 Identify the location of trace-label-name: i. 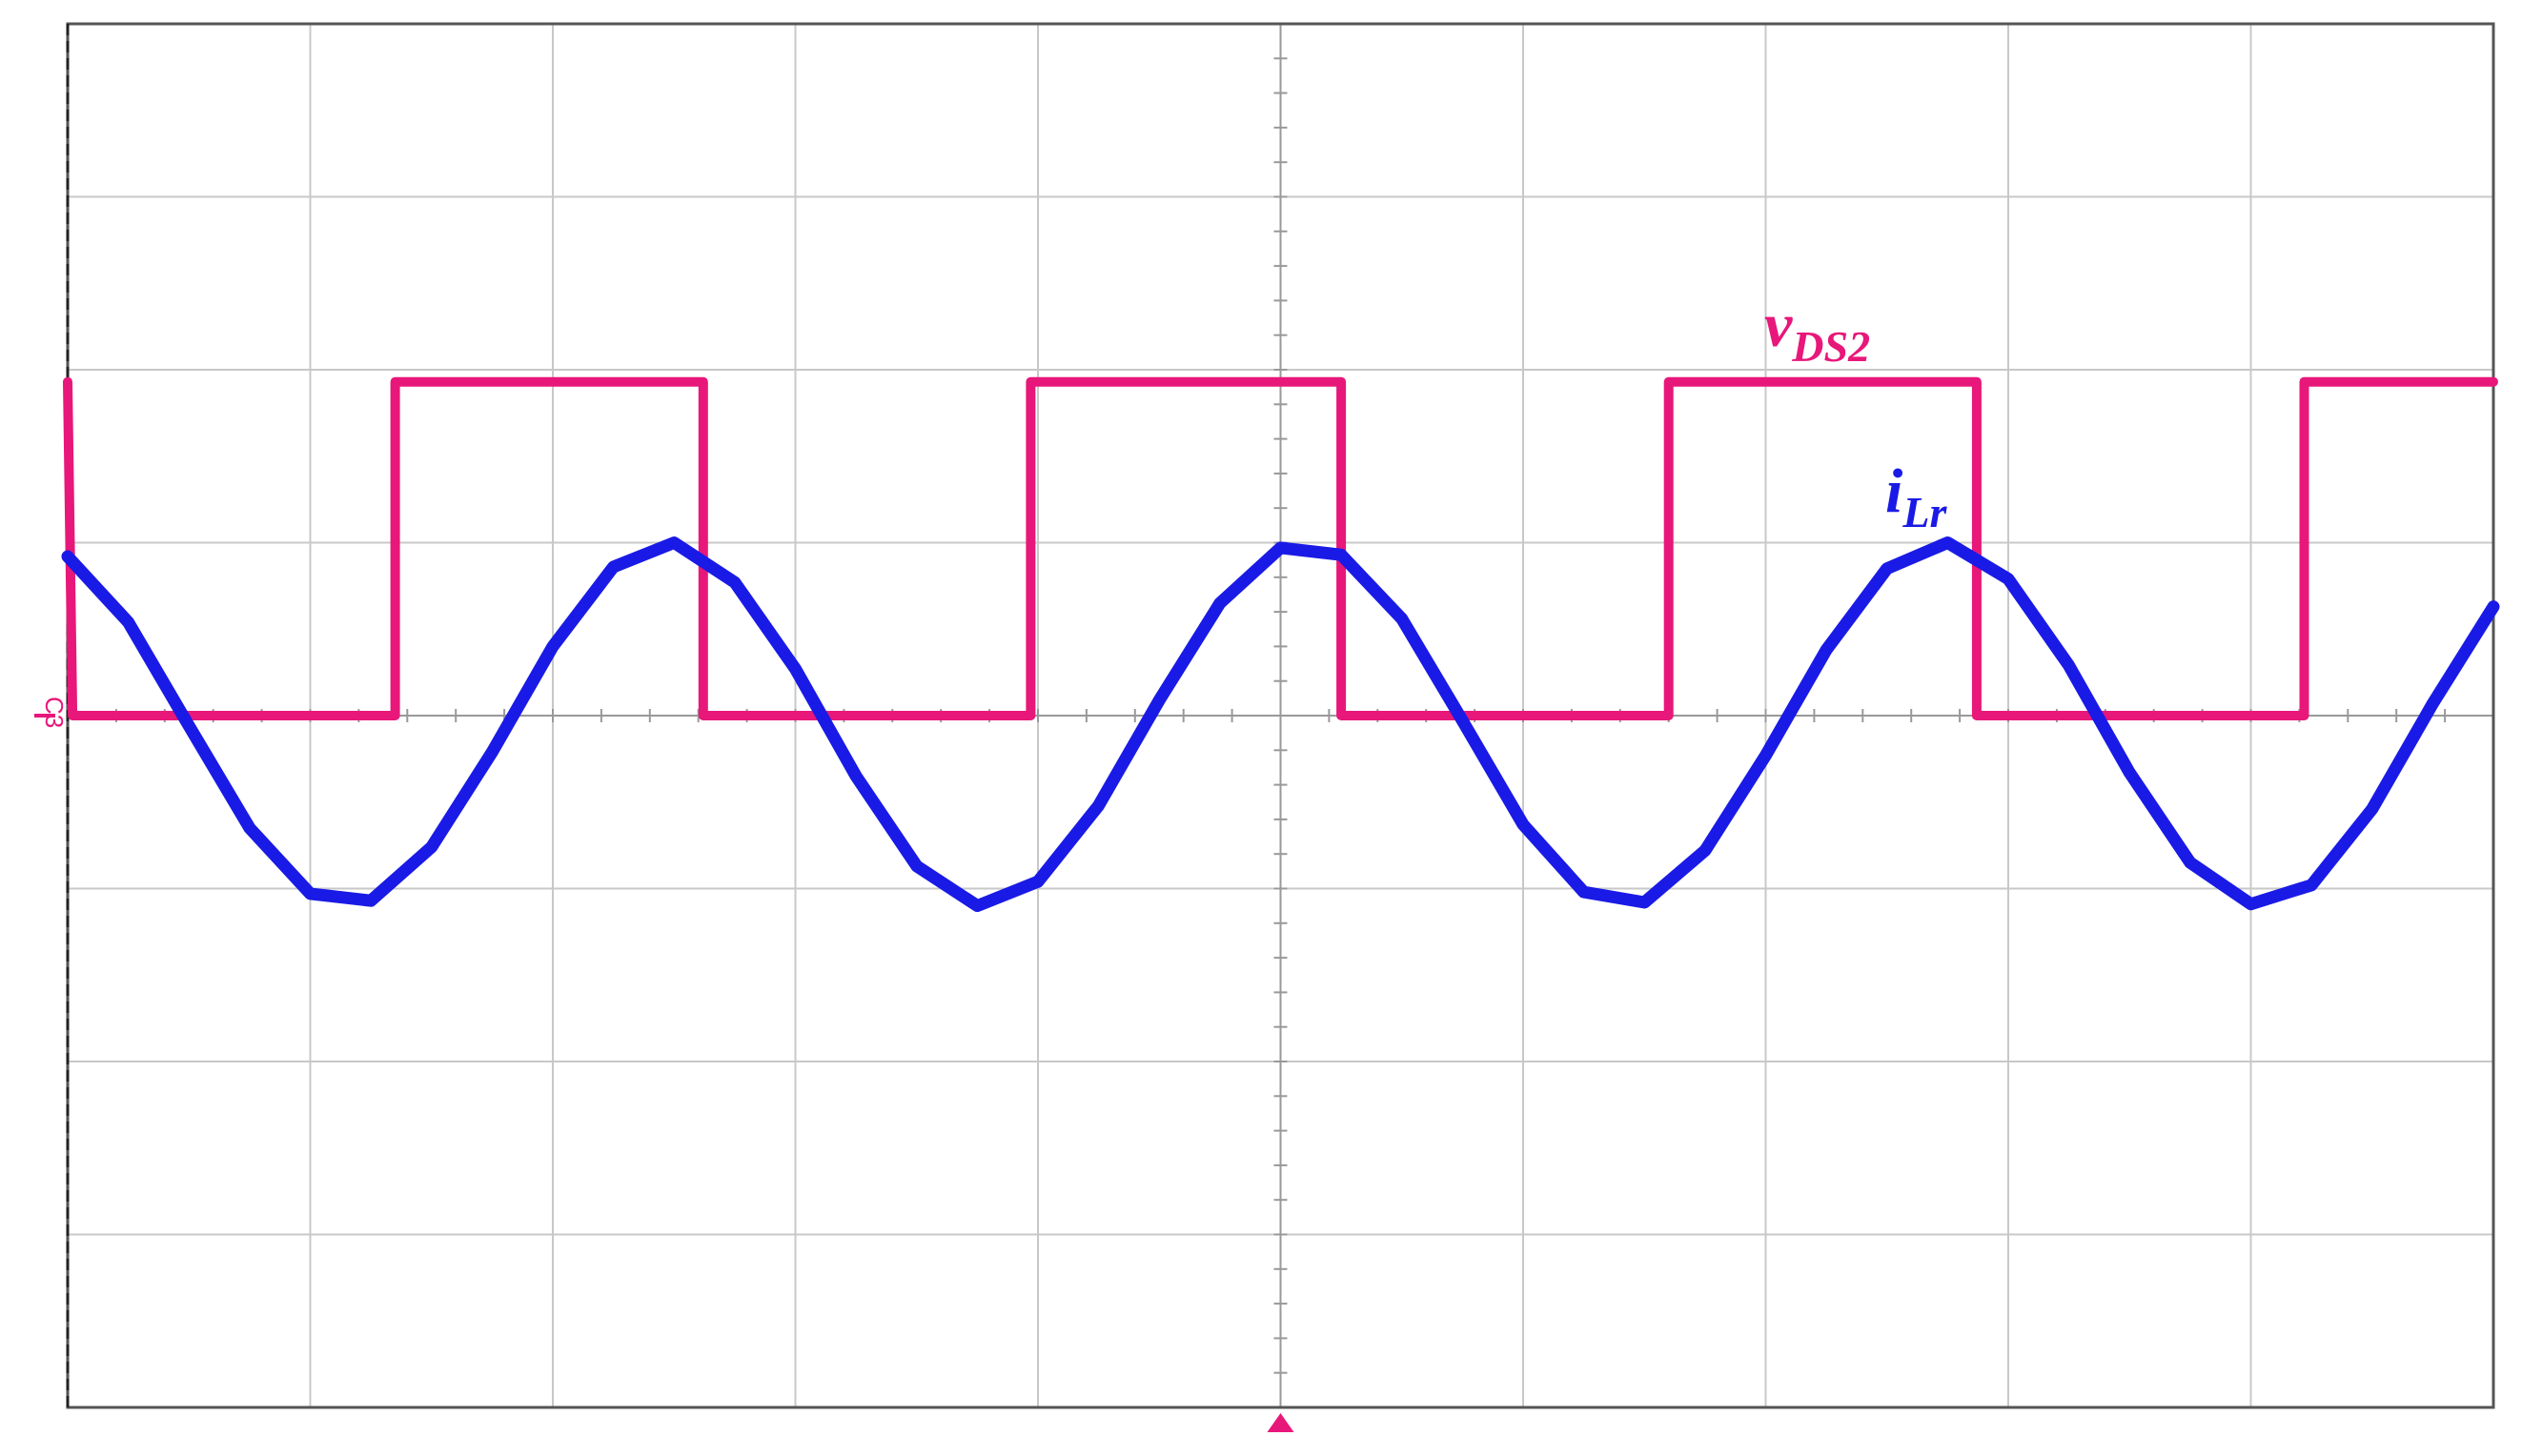
(1894, 491).